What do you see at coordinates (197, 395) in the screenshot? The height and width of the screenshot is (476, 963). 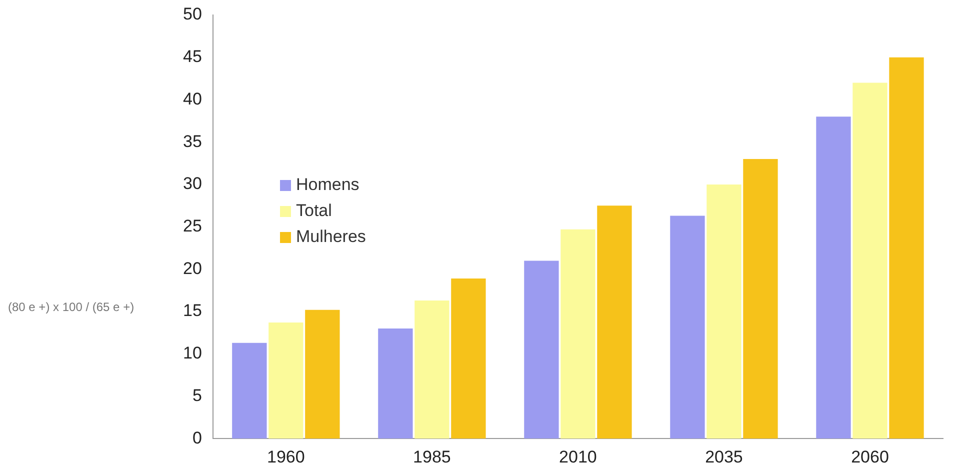 I see `y-tick-label: 5` at bounding box center [197, 395].